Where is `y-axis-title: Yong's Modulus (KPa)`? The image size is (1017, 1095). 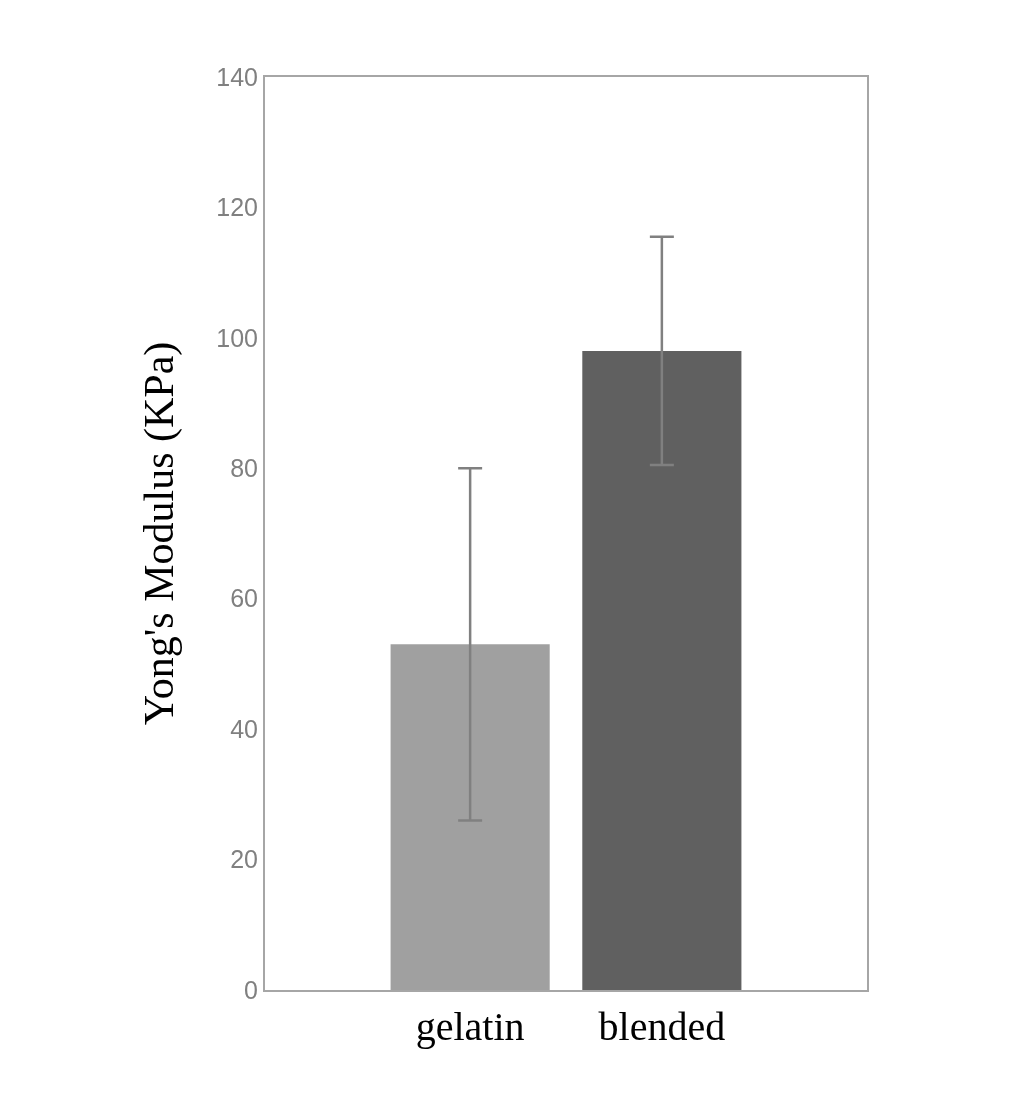 y-axis-title: Yong's Modulus (KPa) is located at coordinates (159, 533).